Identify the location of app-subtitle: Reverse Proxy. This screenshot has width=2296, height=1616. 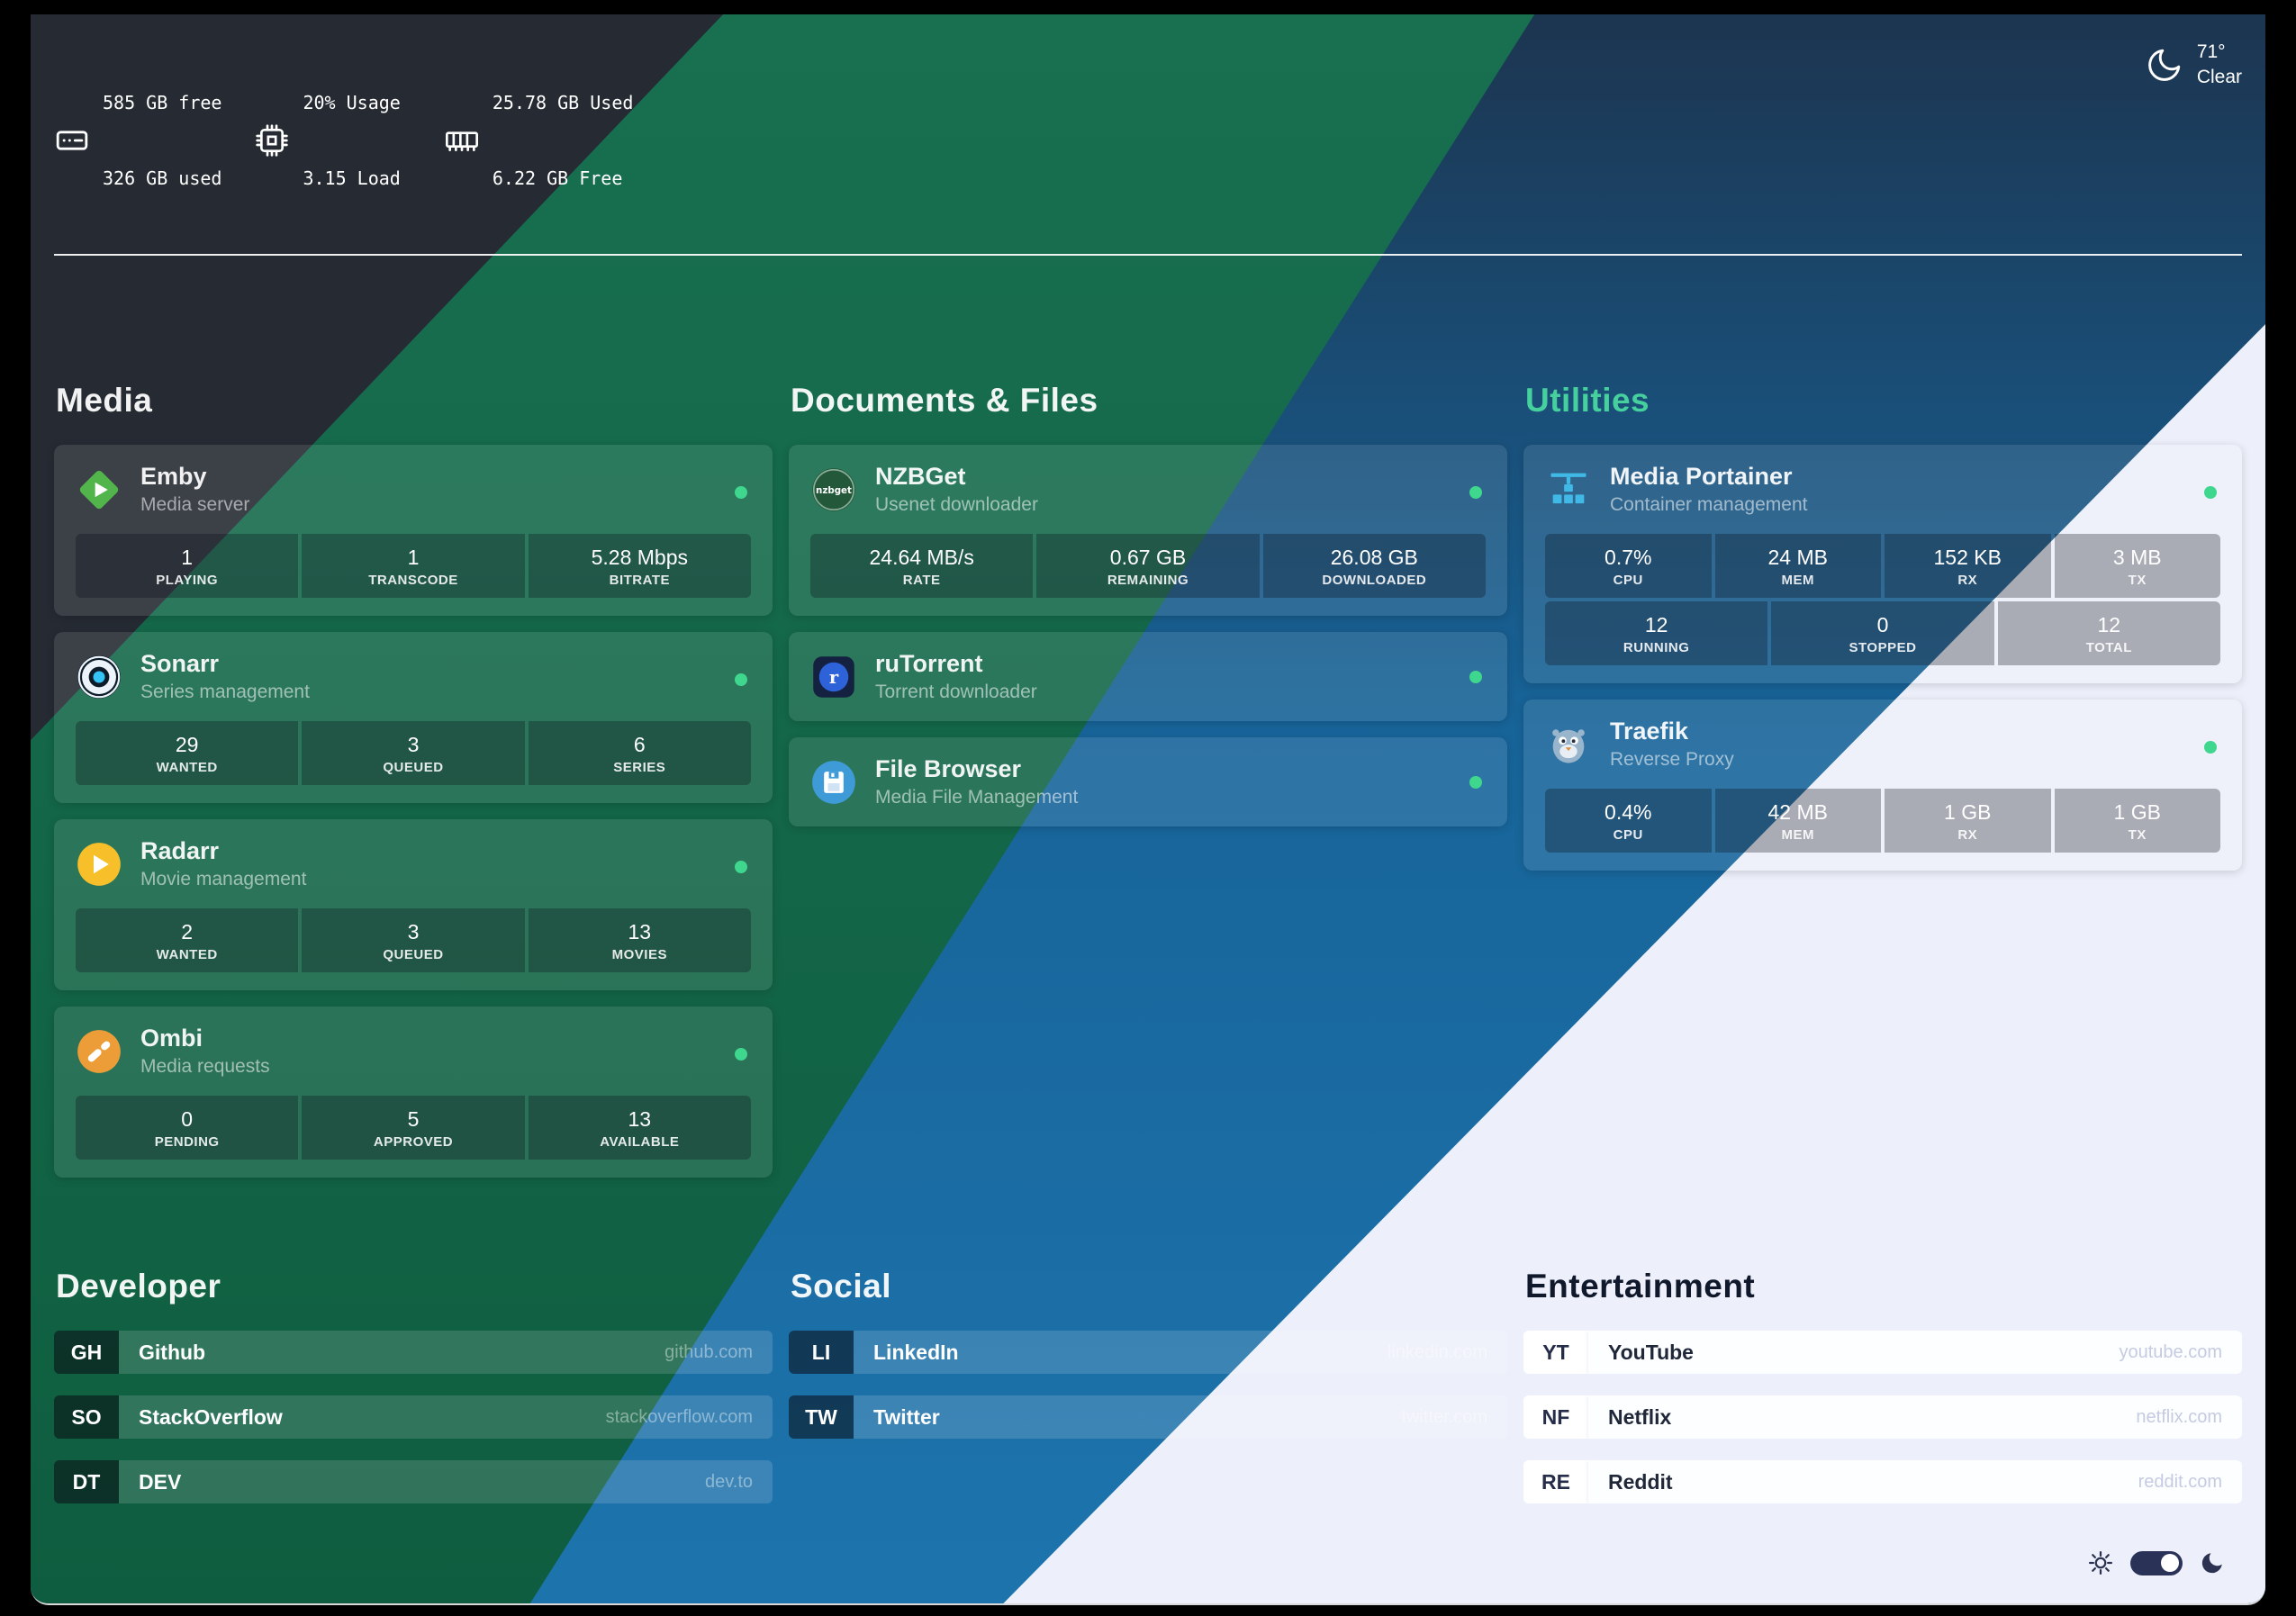
(1672, 759).